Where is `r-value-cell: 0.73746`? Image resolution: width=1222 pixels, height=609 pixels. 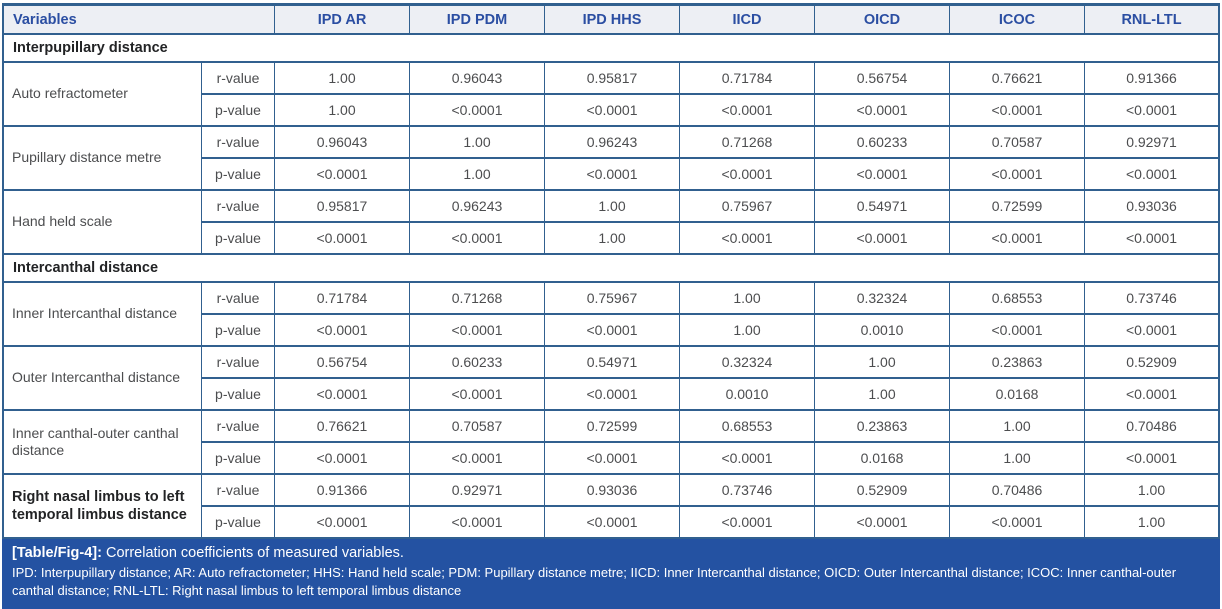
r-value-cell: 0.73746 is located at coordinates (1151, 298).